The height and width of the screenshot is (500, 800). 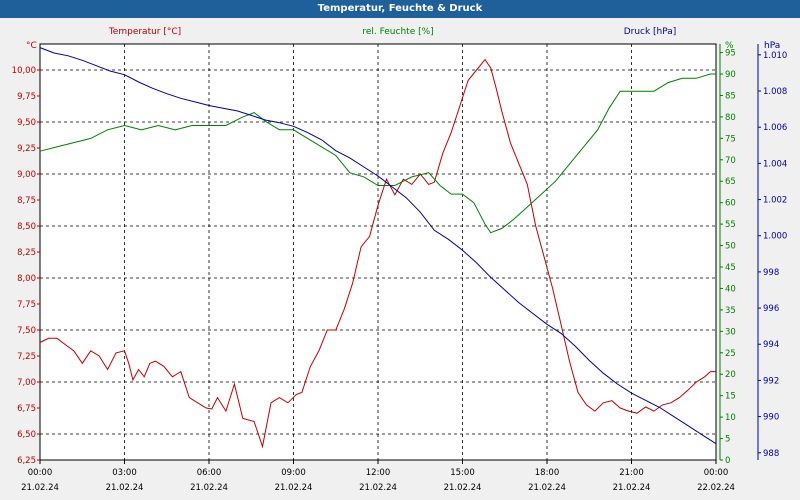 What do you see at coordinates (650, 32) in the screenshot?
I see `pressure-axis-title: Druck [hPa]` at bounding box center [650, 32].